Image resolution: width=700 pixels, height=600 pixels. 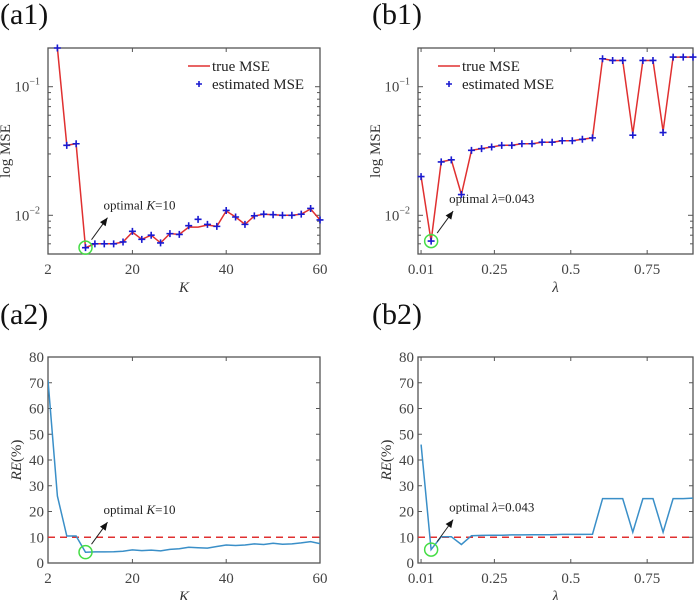 What do you see at coordinates (397, 314) in the screenshot?
I see `panel-label-b2: (b2)` at bounding box center [397, 314].